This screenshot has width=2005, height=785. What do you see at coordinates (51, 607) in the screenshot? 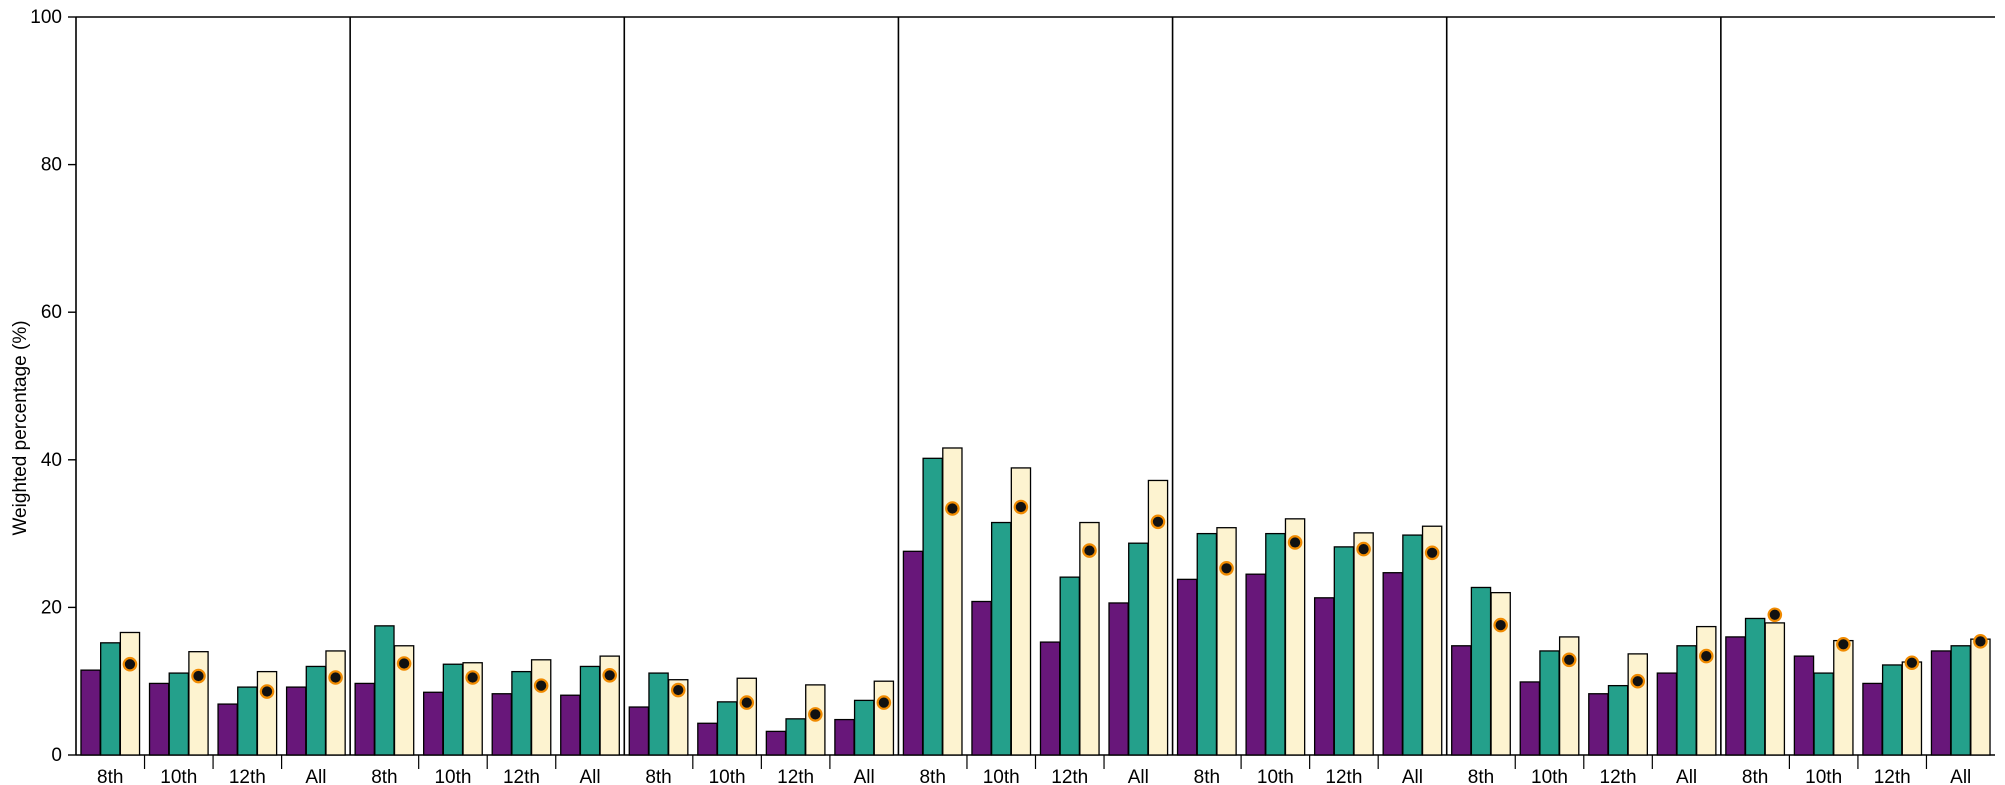
I see `y-tick-label: 20` at bounding box center [51, 607].